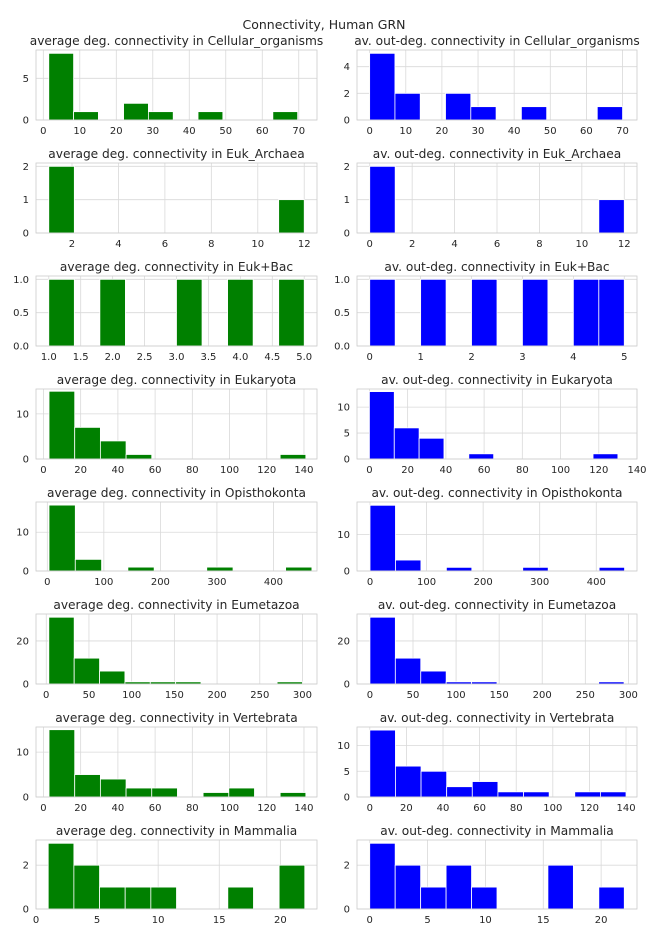 The height and width of the screenshot is (936, 648). Describe the element at coordinates (26, 79) in the screenshot. I see `panel-0-y-tick-label: 5` at that location.